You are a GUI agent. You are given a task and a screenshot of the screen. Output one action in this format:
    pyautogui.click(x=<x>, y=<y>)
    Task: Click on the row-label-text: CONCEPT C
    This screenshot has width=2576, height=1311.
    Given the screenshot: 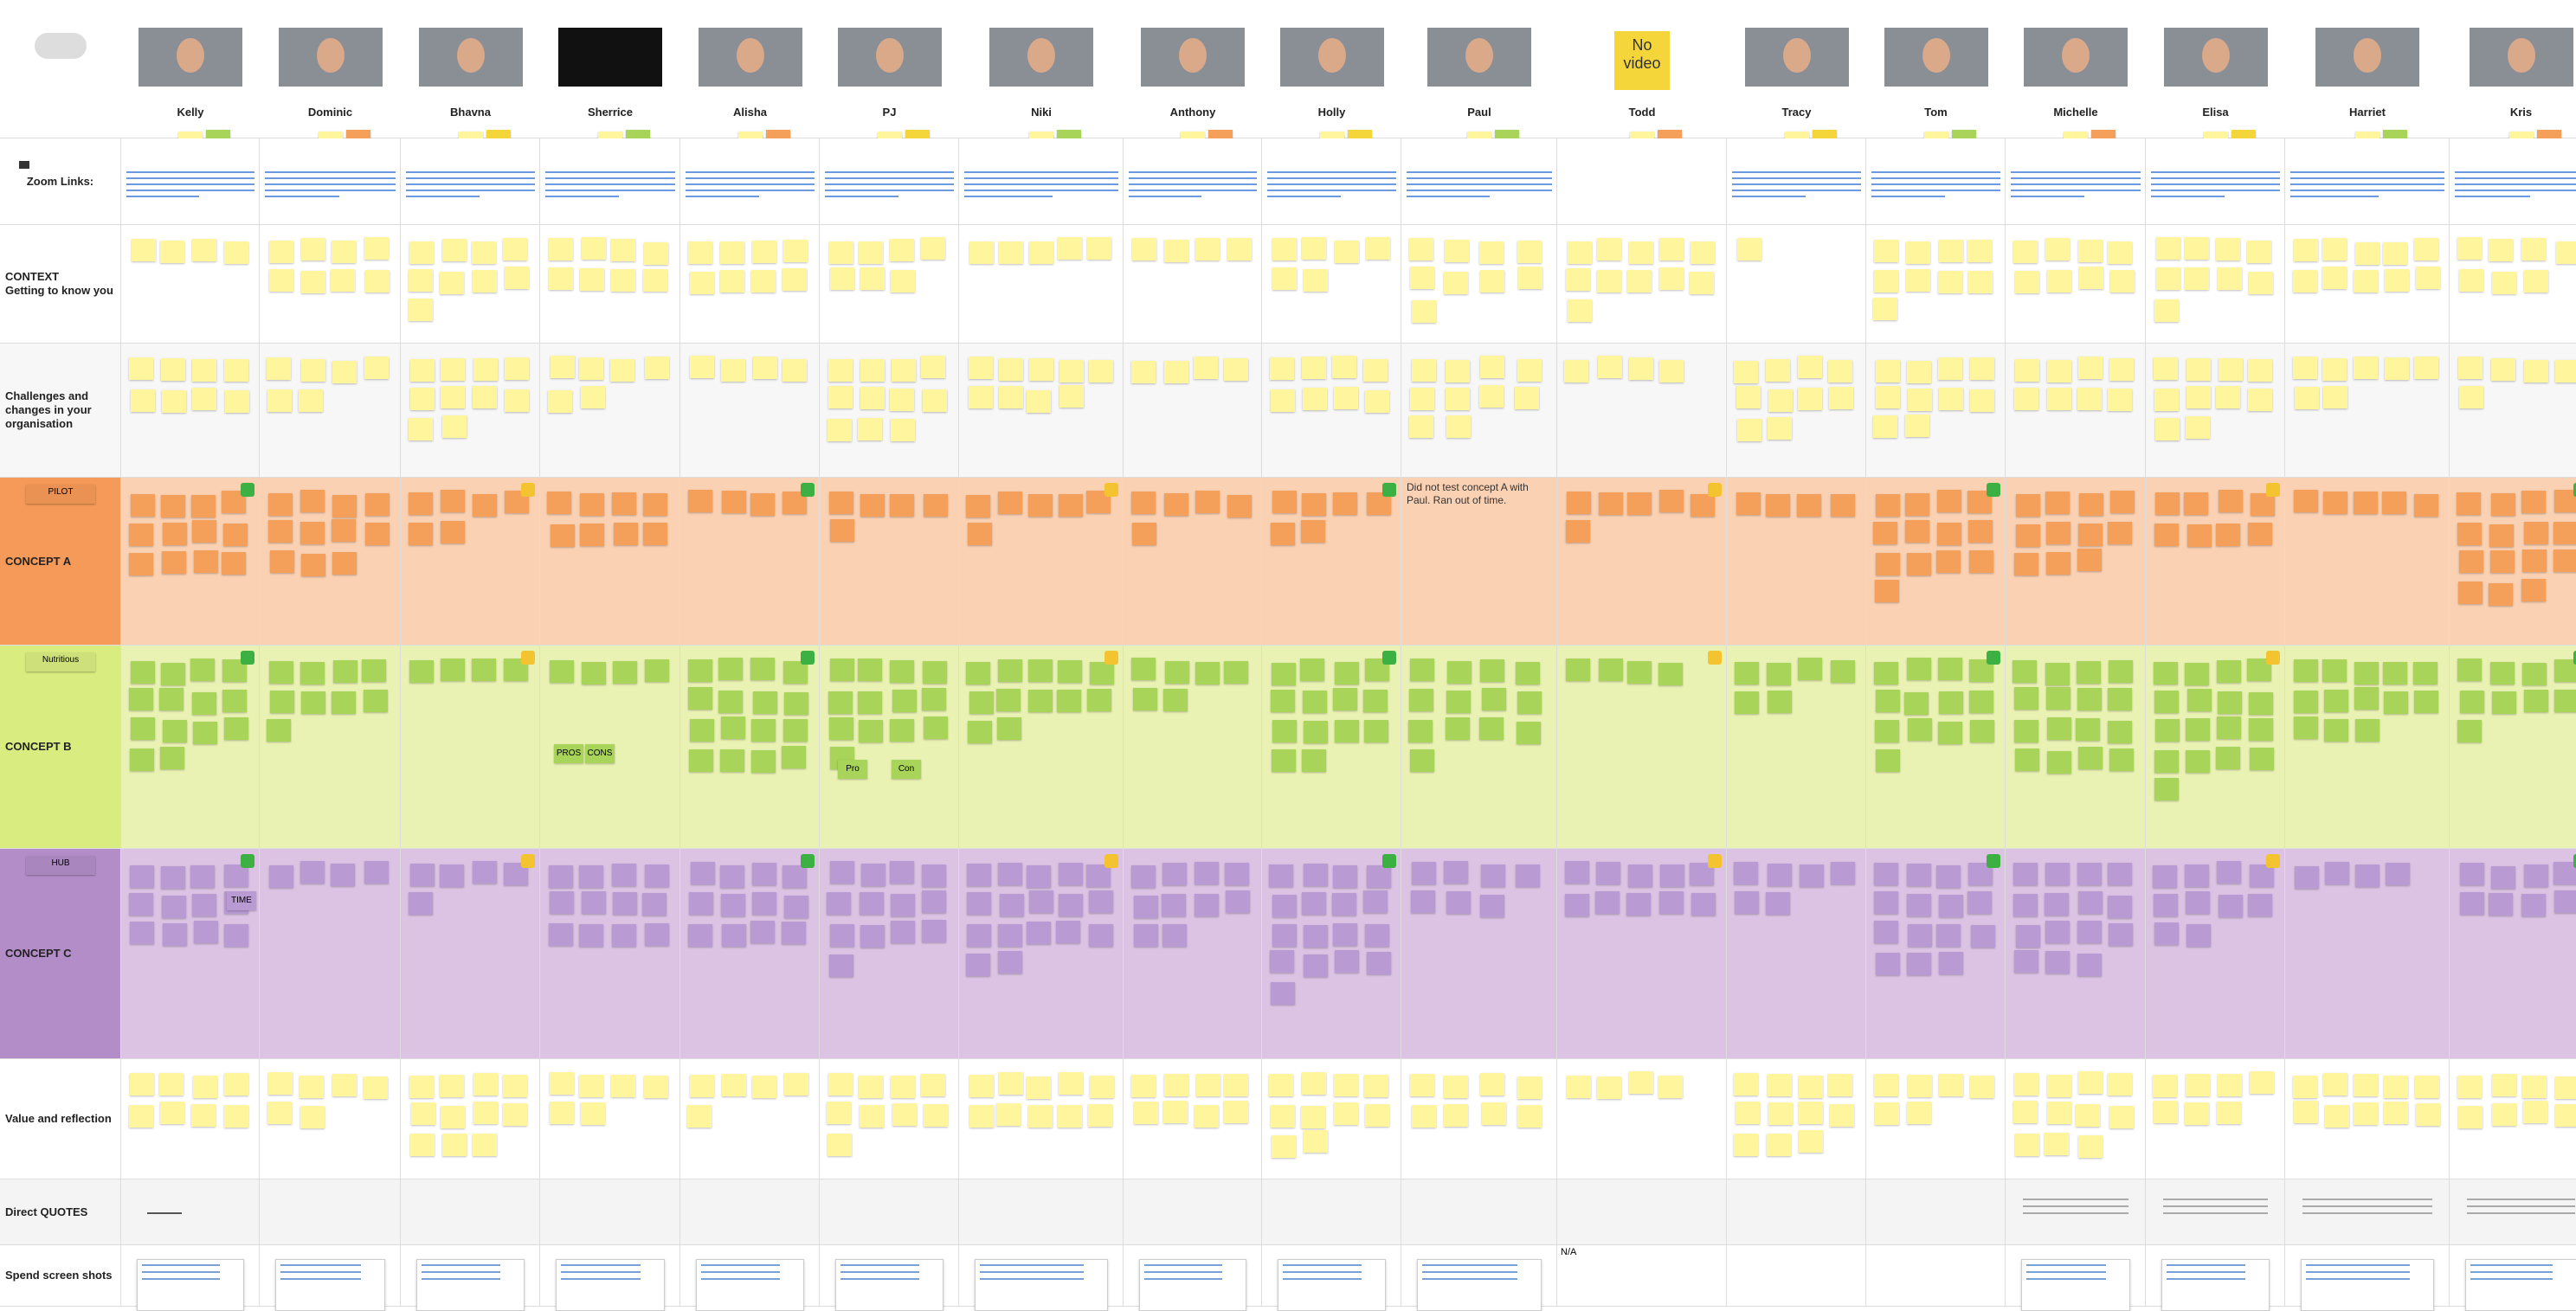 What is the action you would take?
    pyautogui.click(x=38, y=953)
    